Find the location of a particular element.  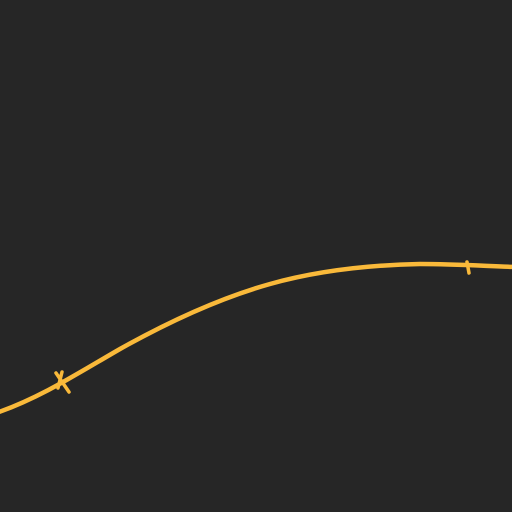

control-point-1-stroke-a is located at coordinates (62, 382).